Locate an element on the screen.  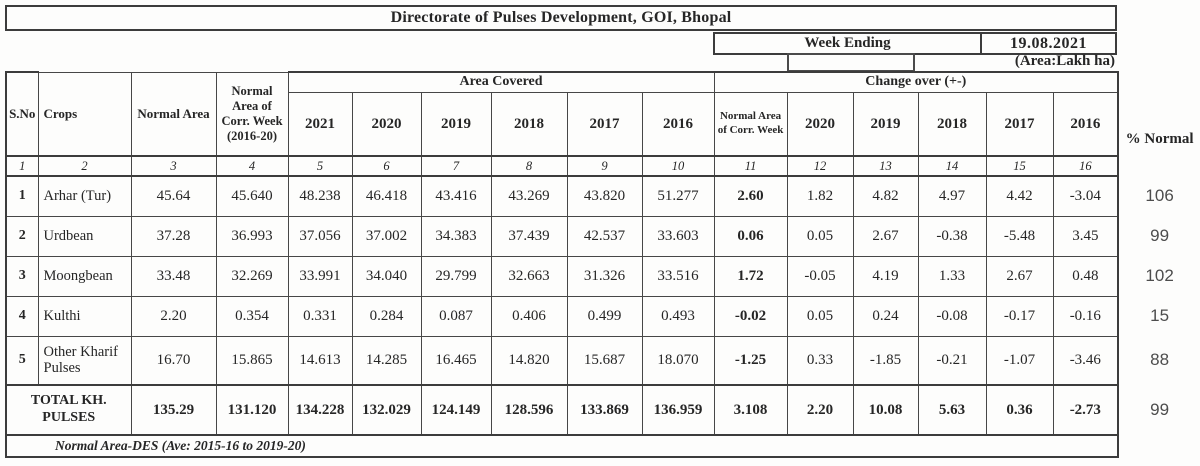
data-cell: -1.07 is located at coordinates (1019, 360).